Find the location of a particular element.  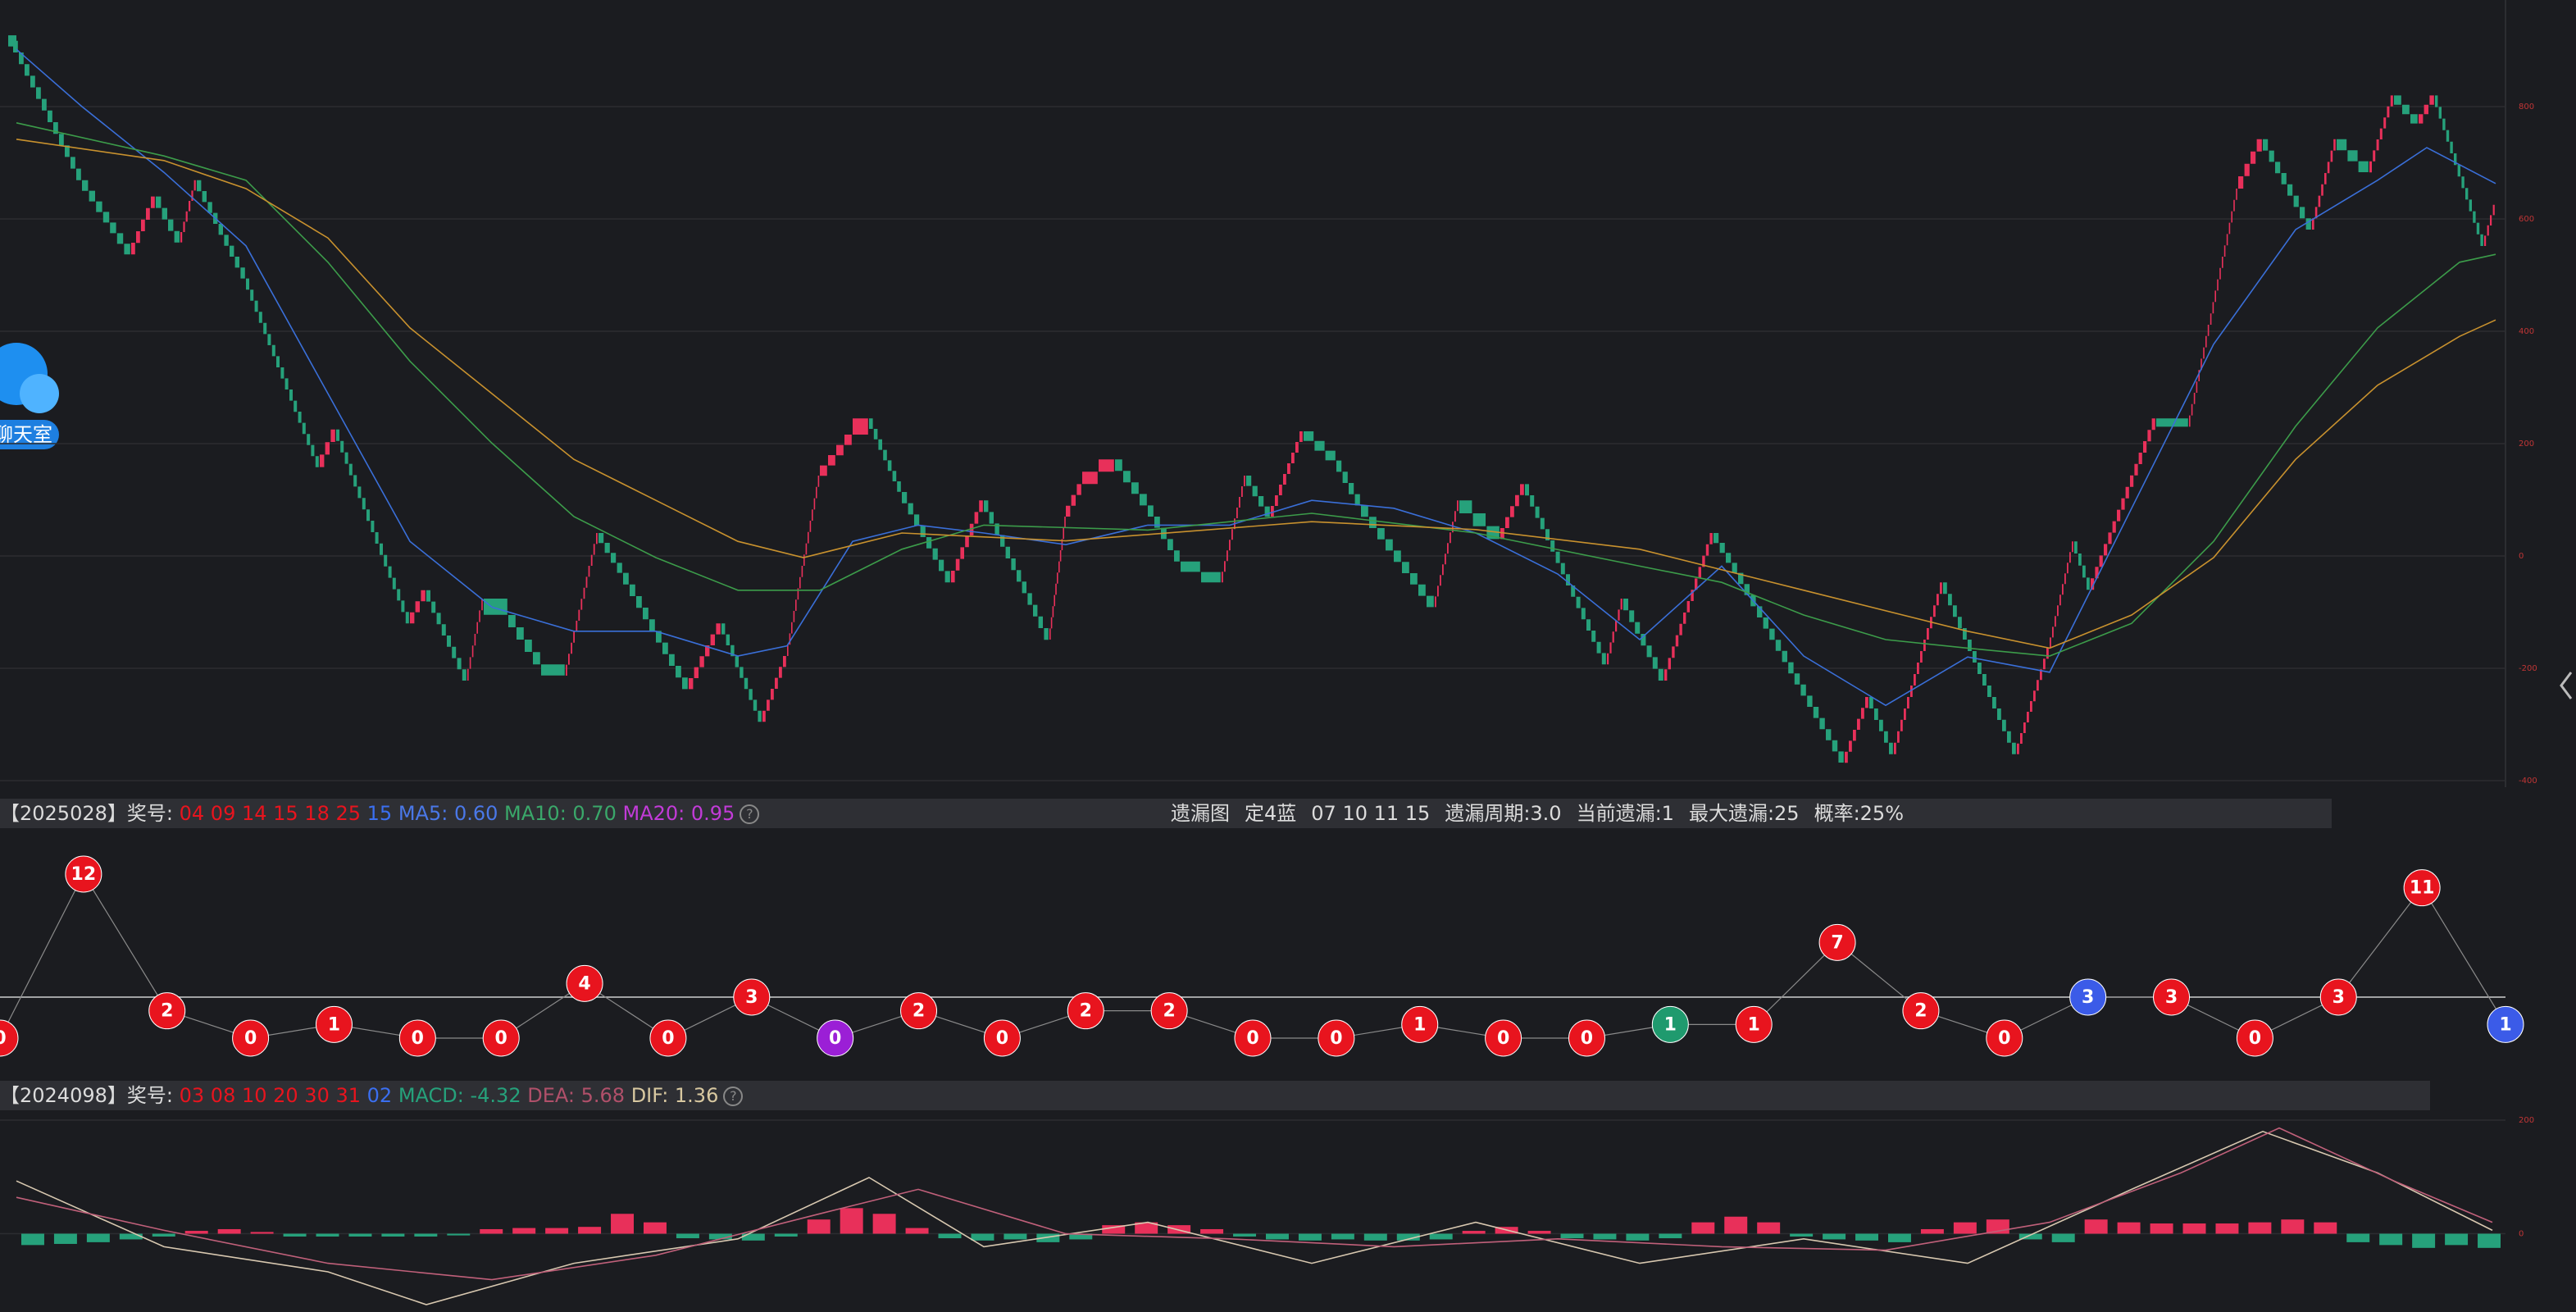

chat-widget: 聊天室 is located at coordinates (29, 396).